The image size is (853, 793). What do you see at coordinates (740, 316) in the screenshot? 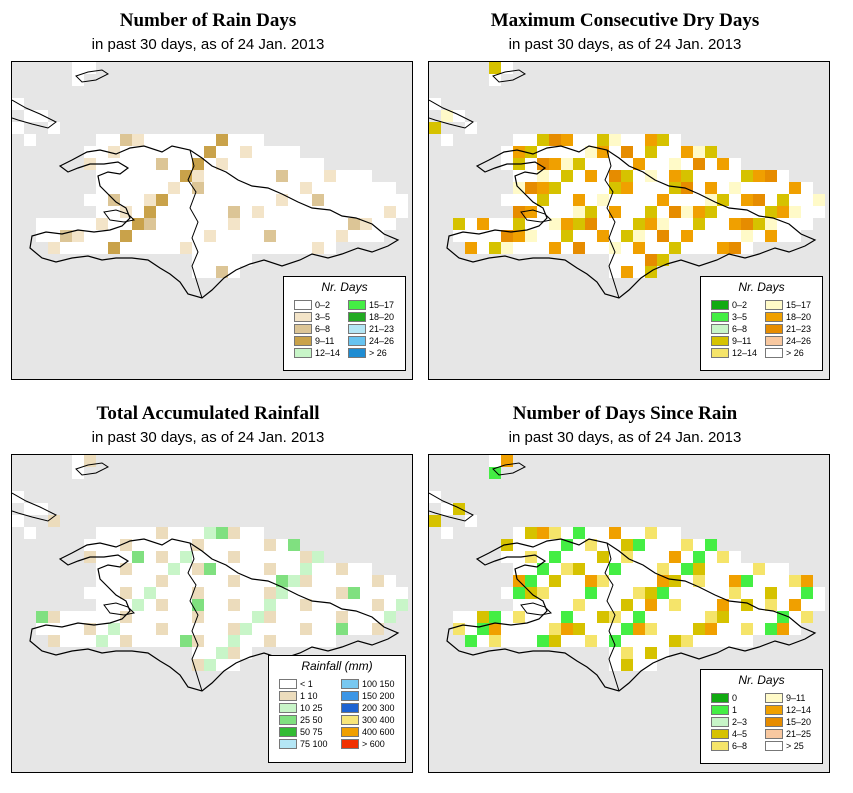
I see `legend-label: 3–5` at bounding box center [740, 316].